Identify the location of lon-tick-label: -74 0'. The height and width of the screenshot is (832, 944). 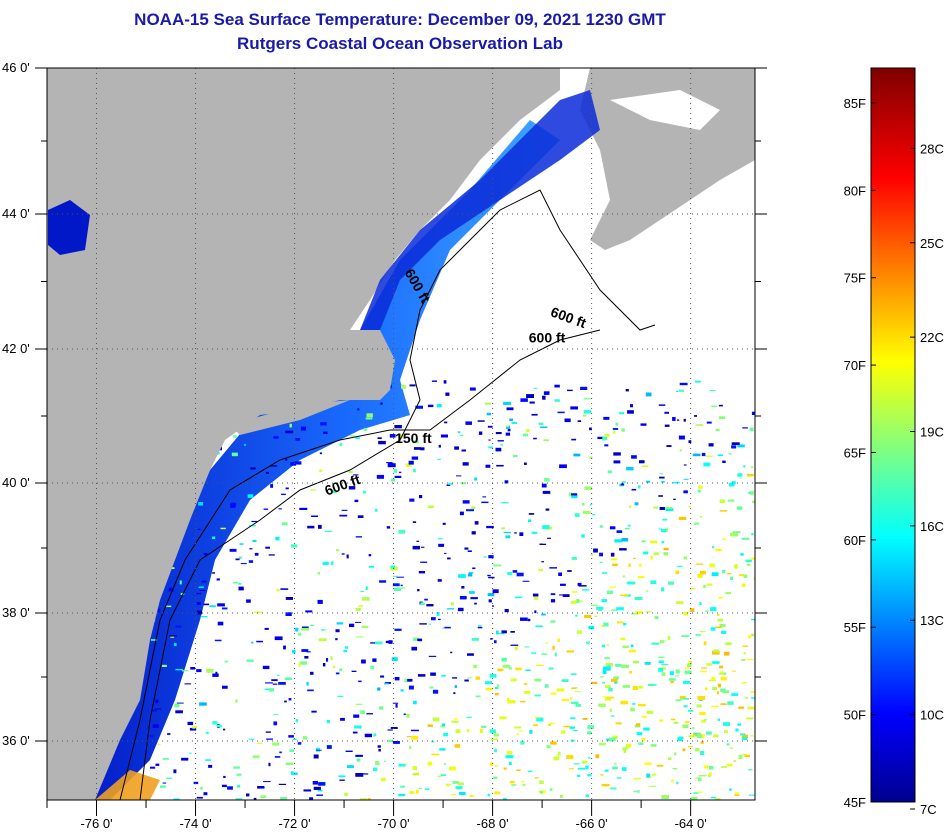
(195, 823).